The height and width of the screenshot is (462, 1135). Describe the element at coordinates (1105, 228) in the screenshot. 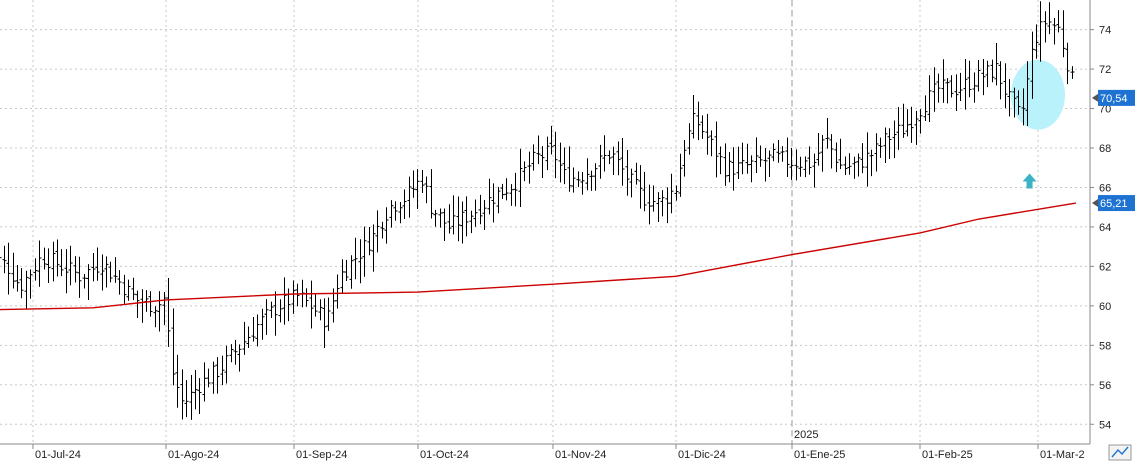

I see `y-tick-label: 64` at that location.